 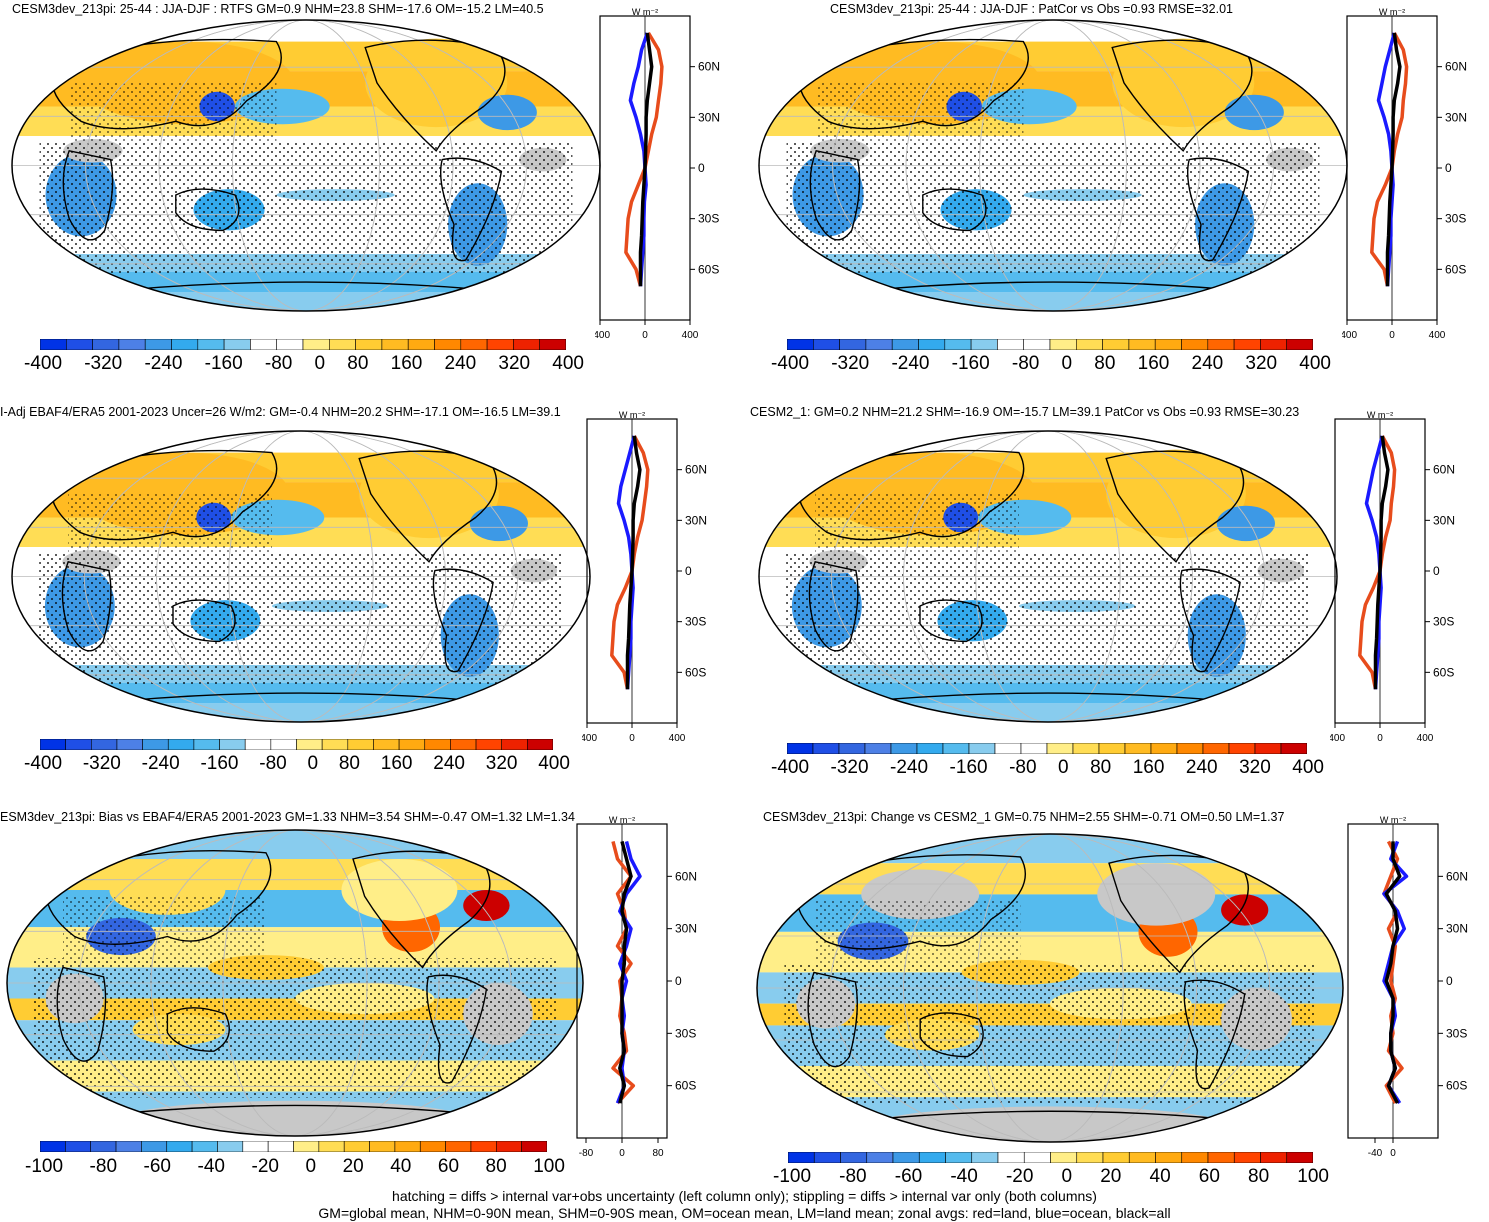 What do you see at coordinates (103, 1166) in the screenshot?
I see `colorbar-tick-label: -80` at bounding box center [103, 1166].